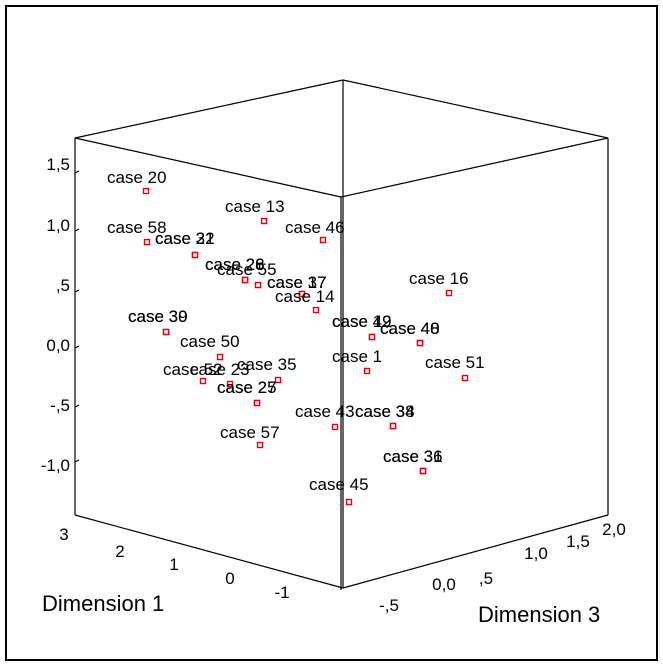  Describe the element at coordinates (58, 225) in the screenshot. I see `y-tick-label: 1,0` at that location.